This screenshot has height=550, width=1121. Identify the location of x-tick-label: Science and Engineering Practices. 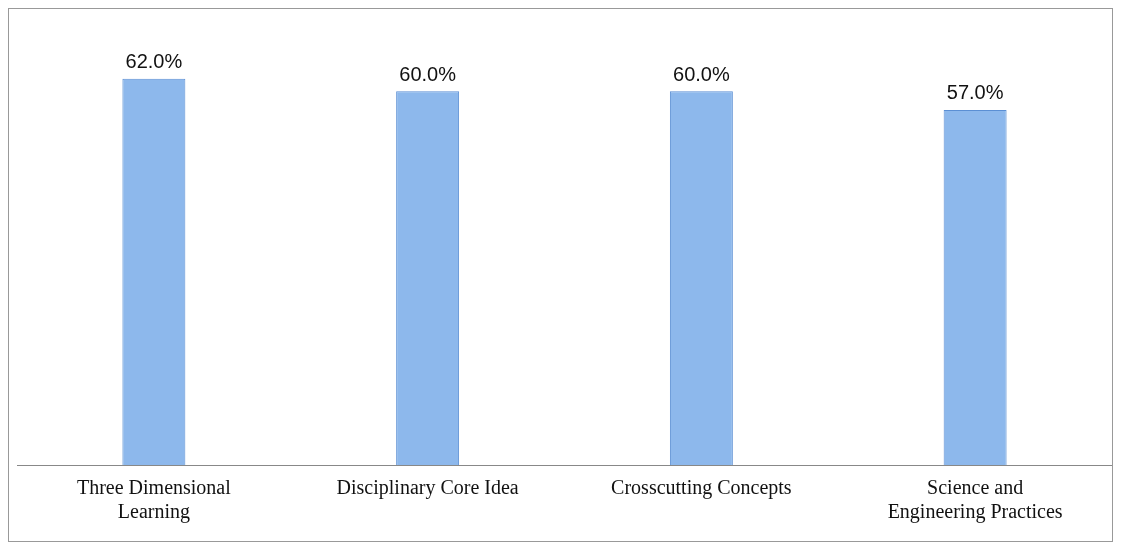
(975, 500).